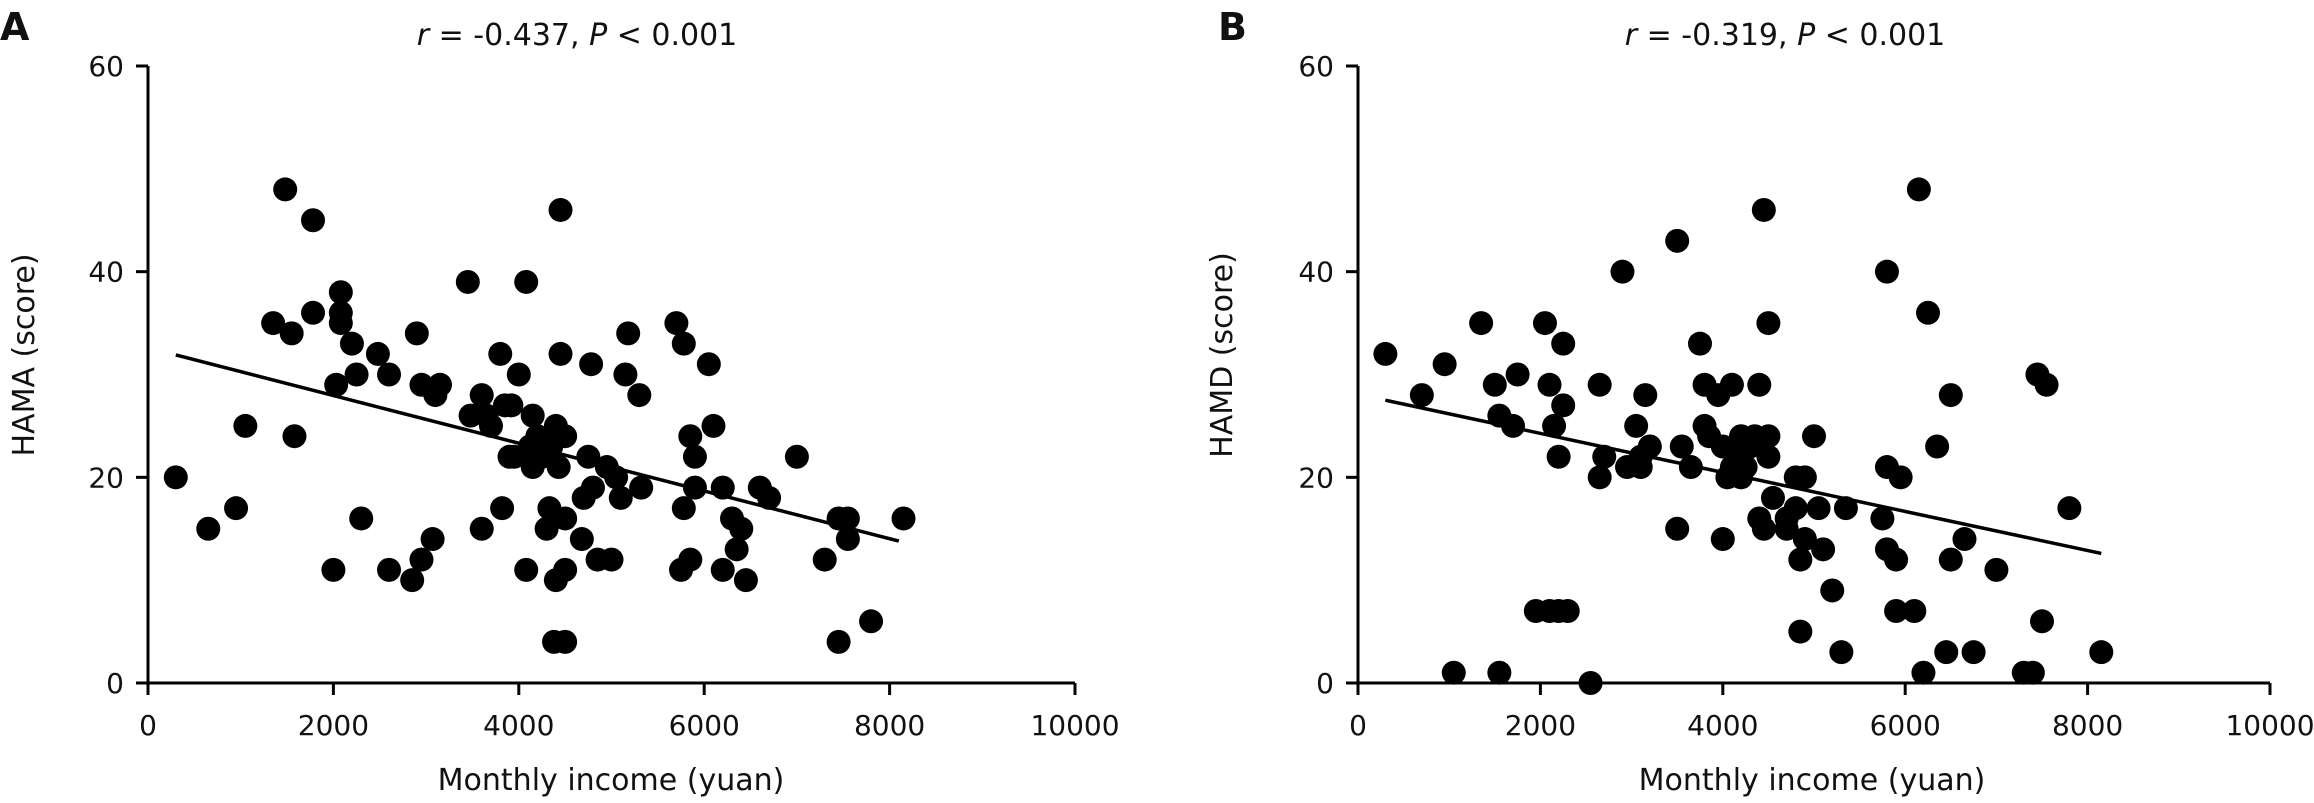  Describe the element at coordinates (1074, 725) in the screenshot. I see `x-tick-label: 10000` at that location.